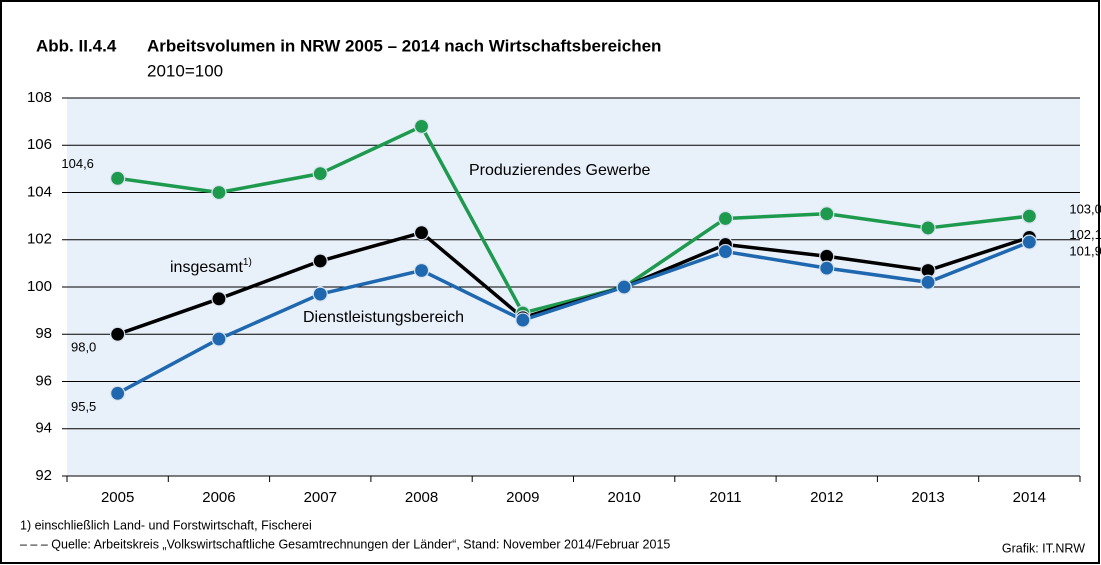 The image size is (1101, 565). What do you see at coordinates (725, 497) in the screenshot?
I see `x-tick-label: 2011` at bounding box center [725, 497].